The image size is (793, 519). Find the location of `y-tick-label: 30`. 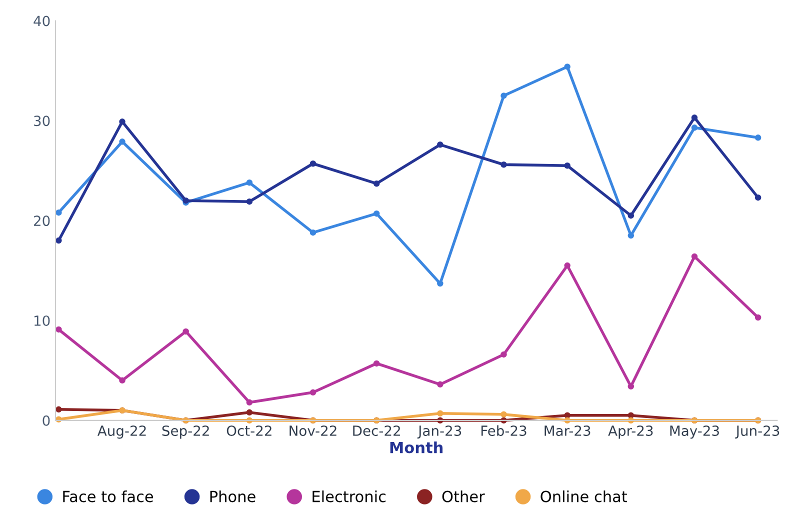

y-tick-label: 30 is located at coordinates (42, 121).